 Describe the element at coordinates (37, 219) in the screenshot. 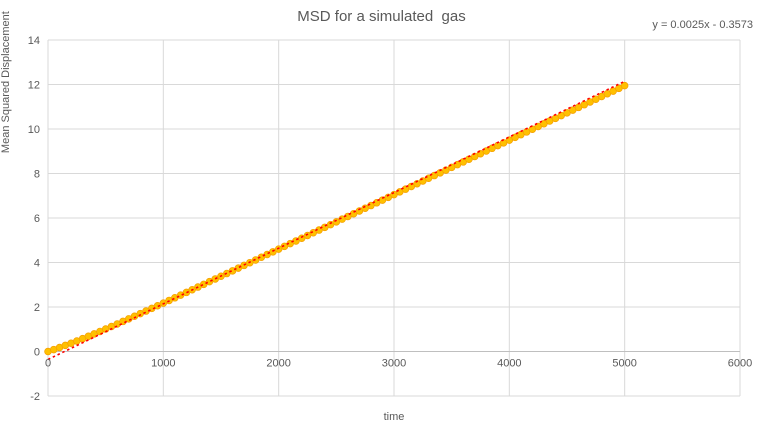

I see `svg-text: 6` at that location.